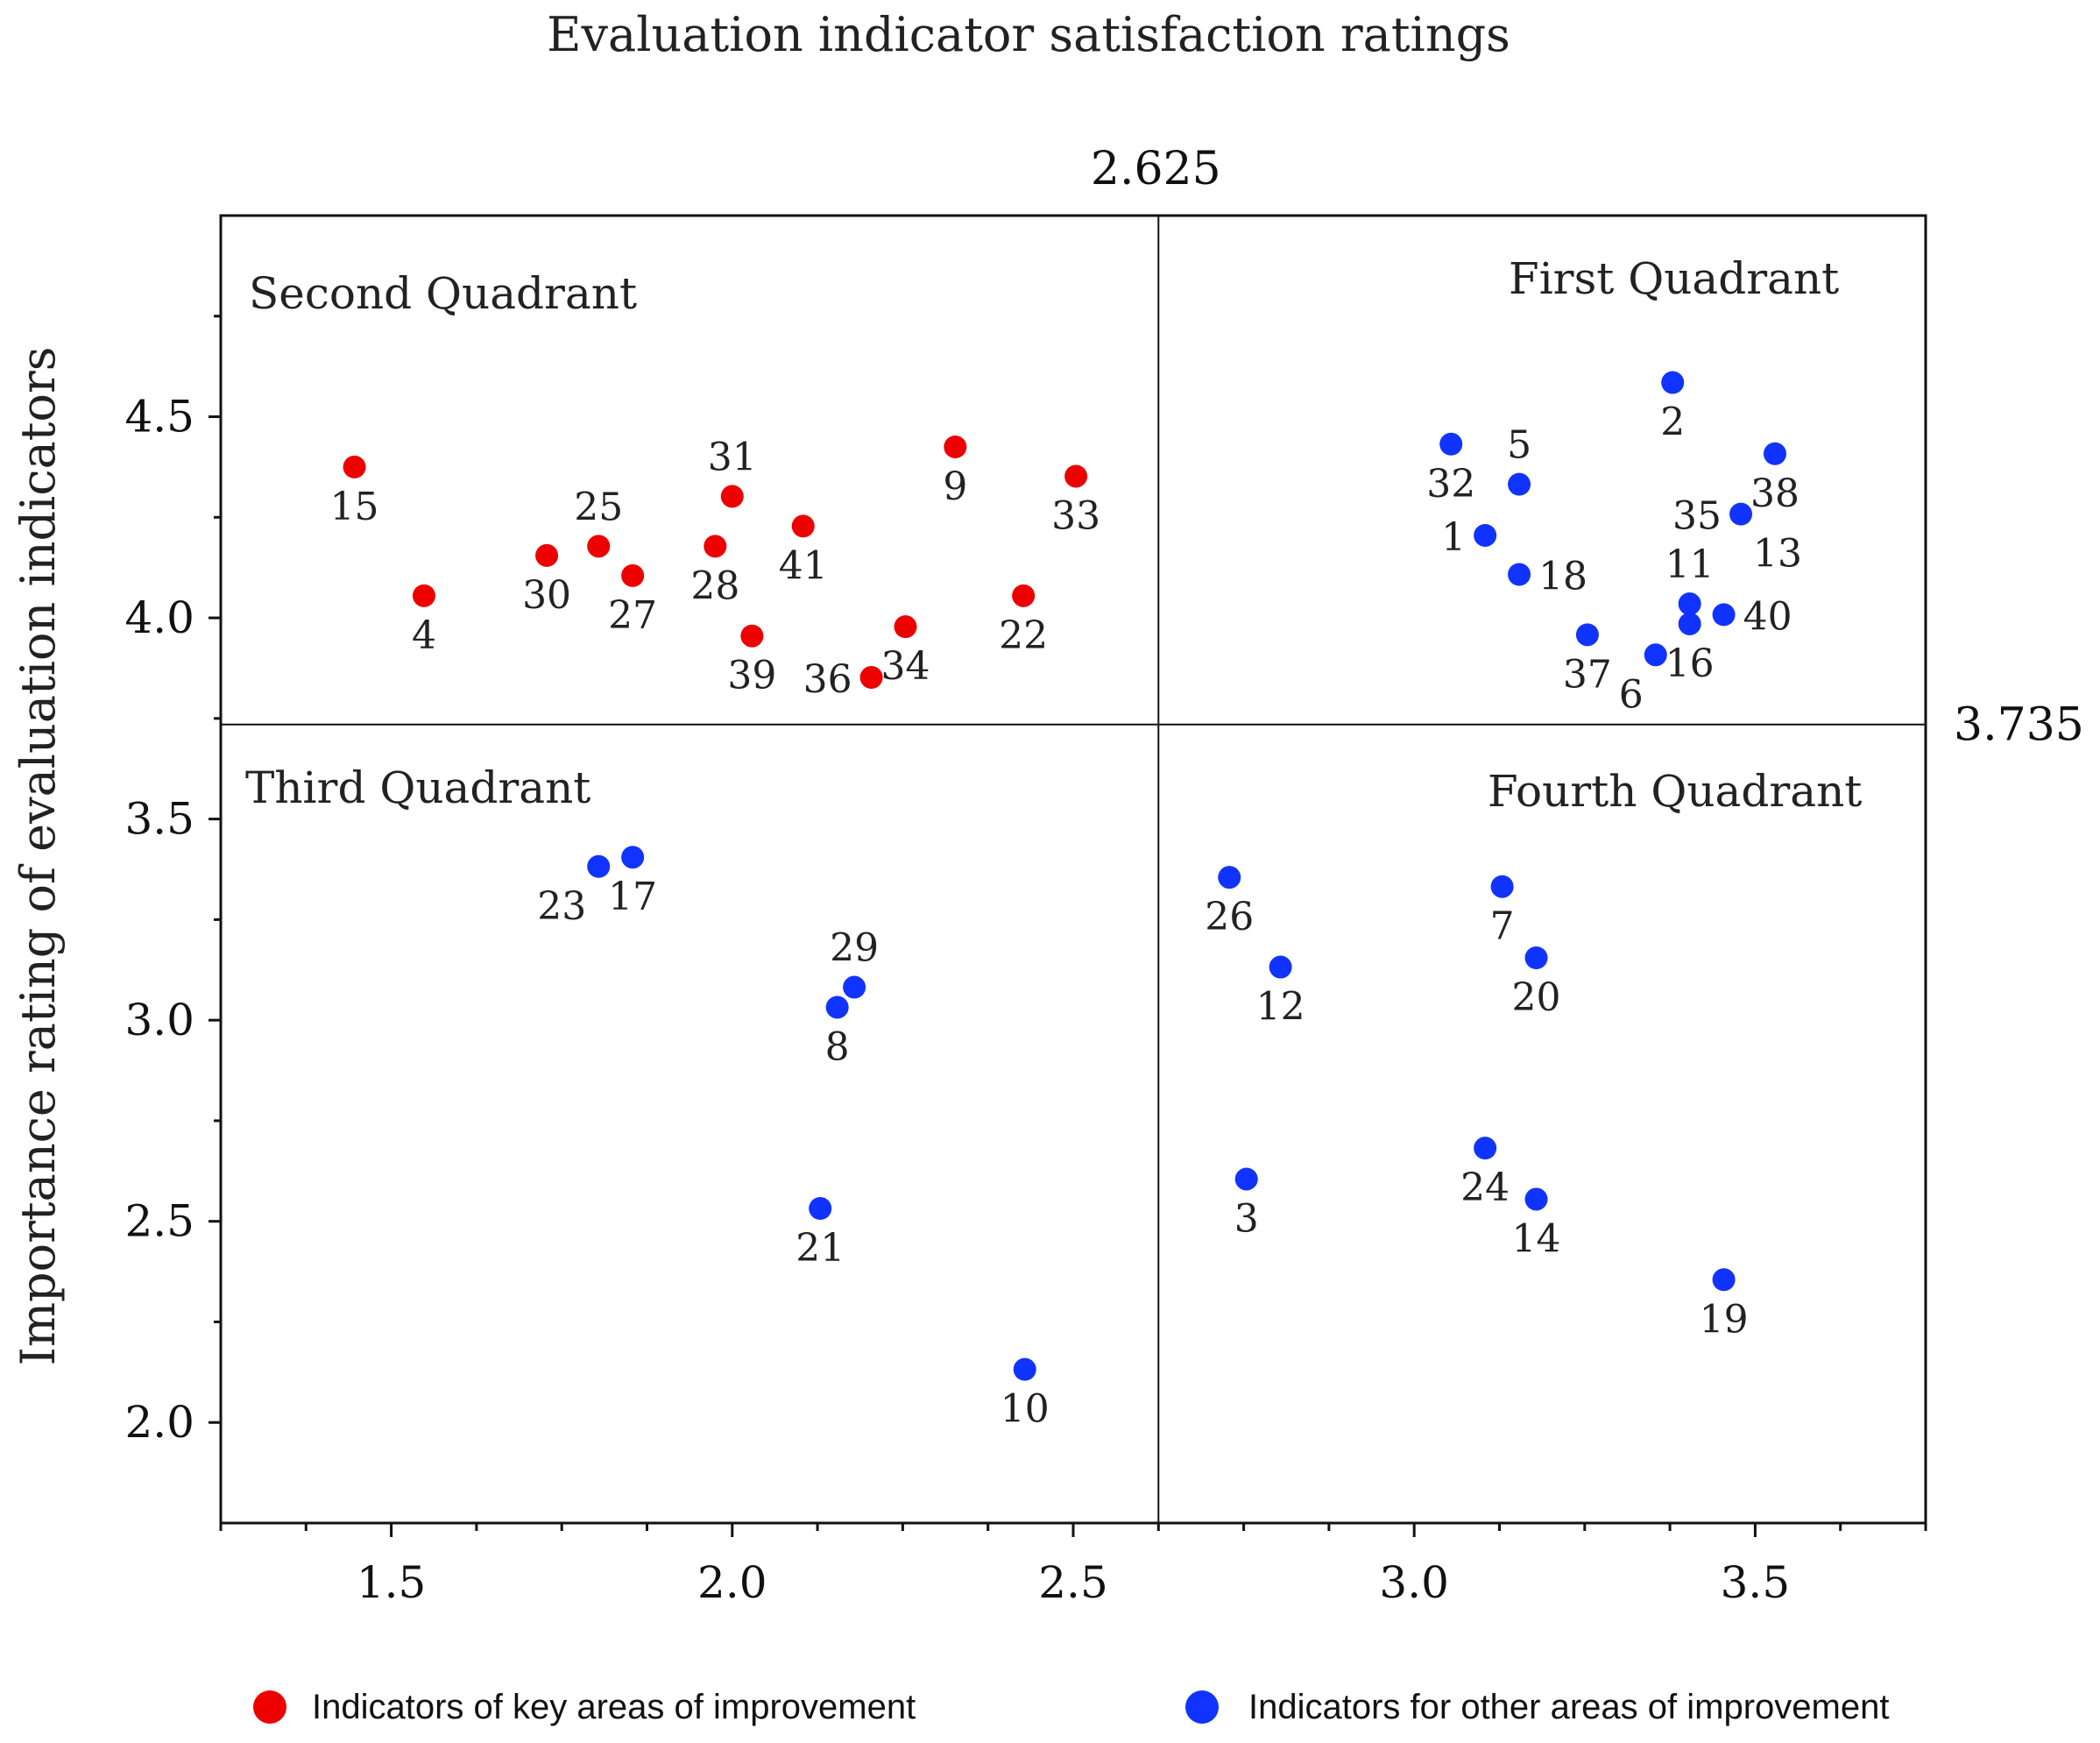 The width and height of the screenshot is (2100, 1743). Describe the element at coordinates (1519, 445) in the screenshot. I see `data-point-label: 5` at that location.